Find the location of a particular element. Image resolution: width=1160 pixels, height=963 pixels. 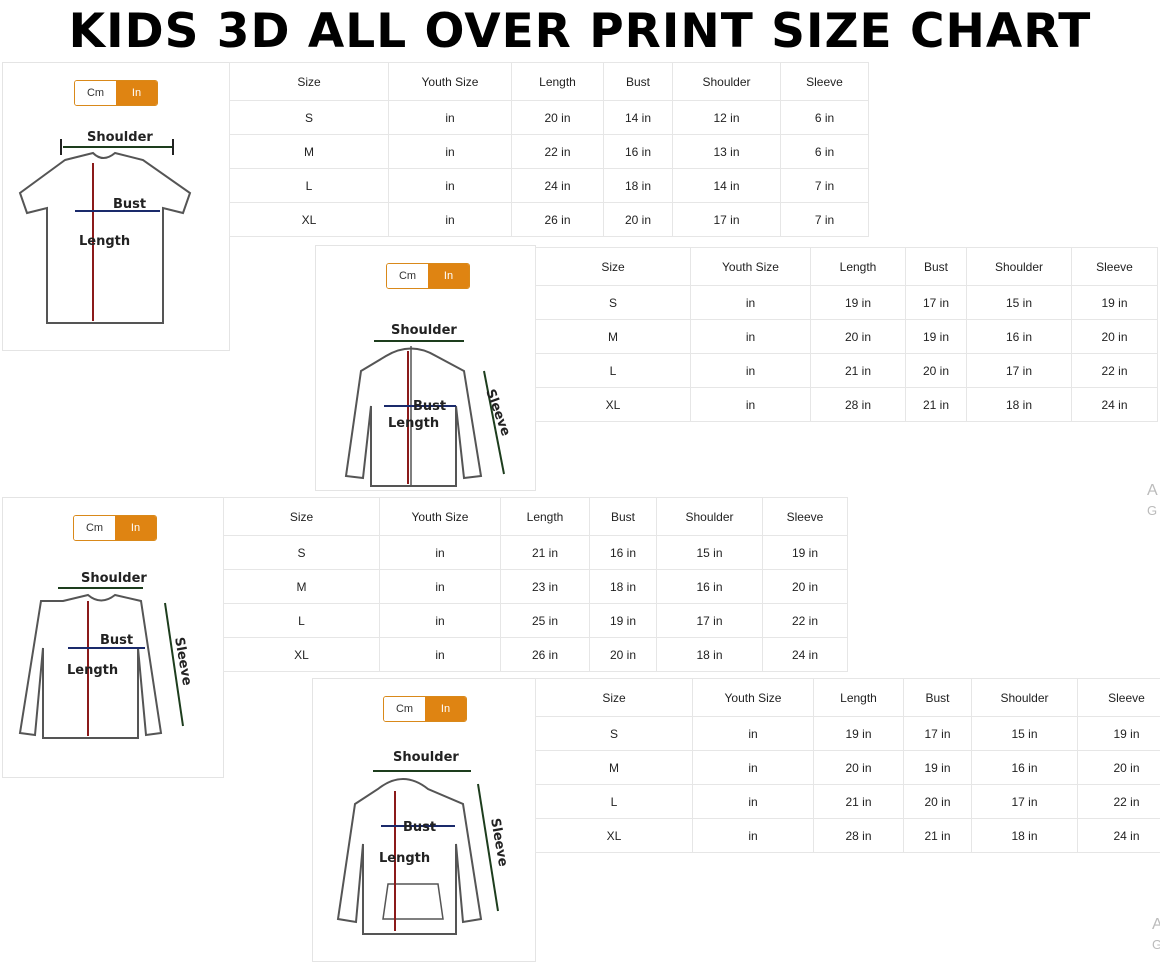

zip-hoodie-diagram: Cm In Shoulder Bust Length Sleeve is located at coordinates (425, 368).